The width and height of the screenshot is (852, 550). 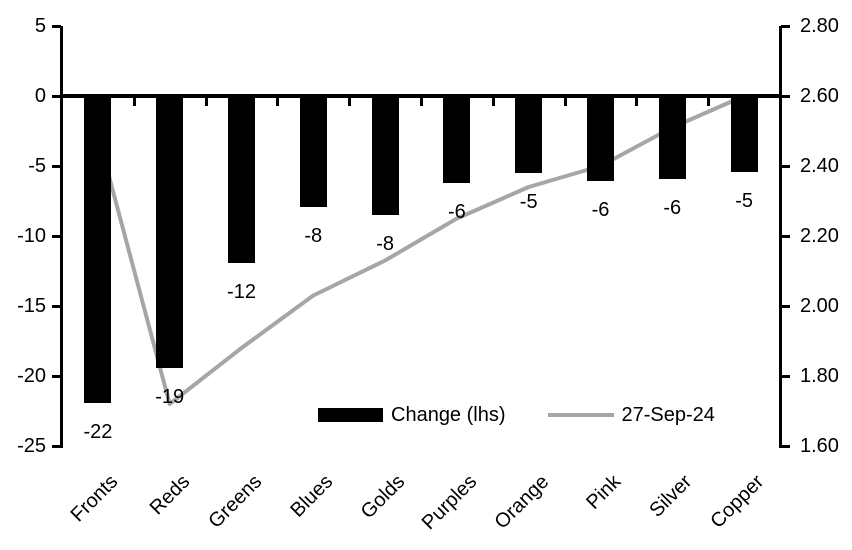 I want to click on bar-greens, so click(x=241, y=180).